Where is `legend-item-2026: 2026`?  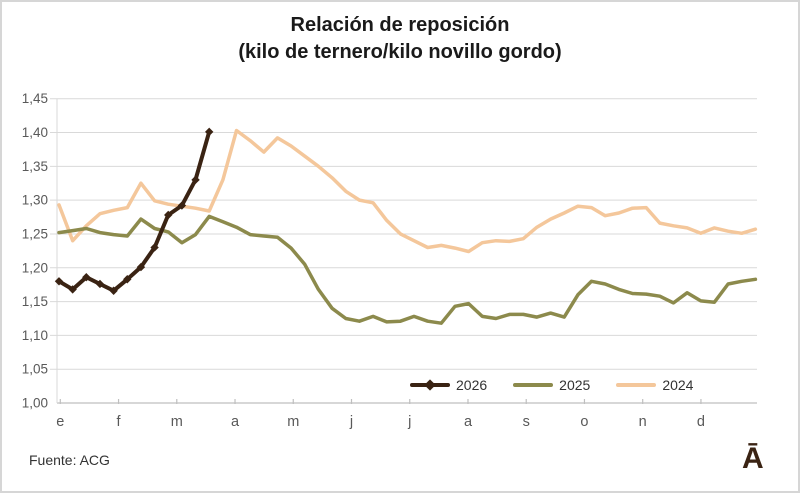
legend-item-2026: 2026 is located at coordinates (448, 385).